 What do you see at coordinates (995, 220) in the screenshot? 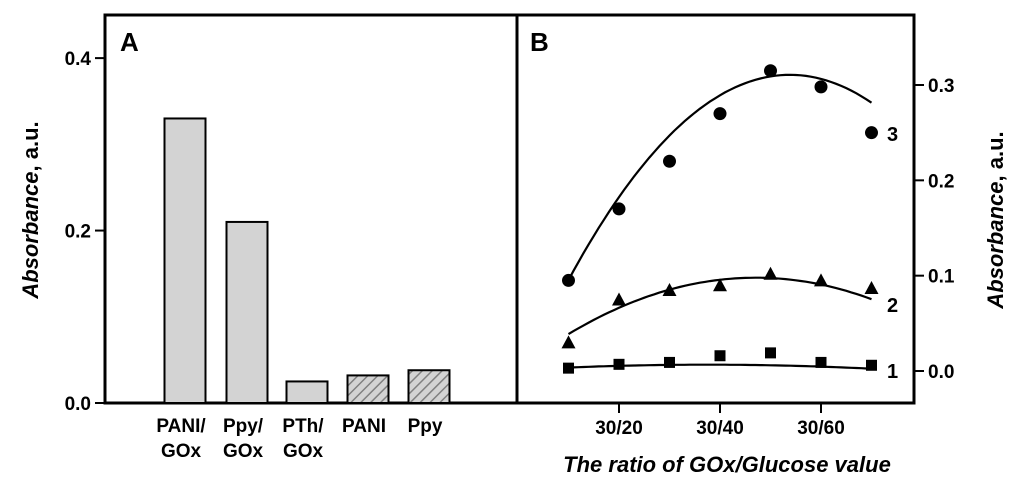
I see `panel-b-y-axis-title: Absorbance, a.u.` at bounding box center [995, 220].